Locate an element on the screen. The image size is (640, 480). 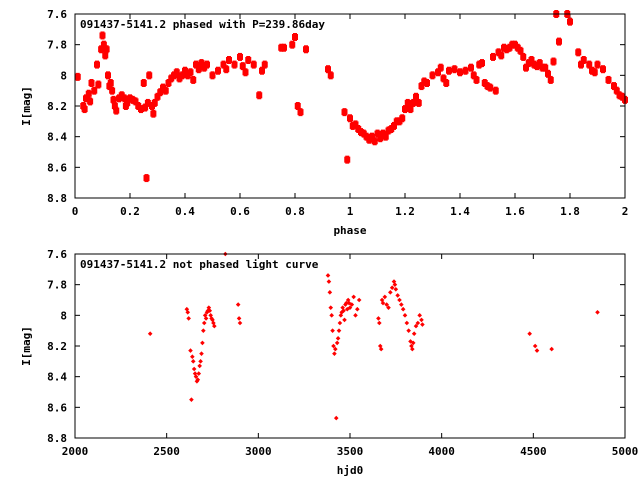
x-tick-label: 3000 is located at coordinates (258, 451).